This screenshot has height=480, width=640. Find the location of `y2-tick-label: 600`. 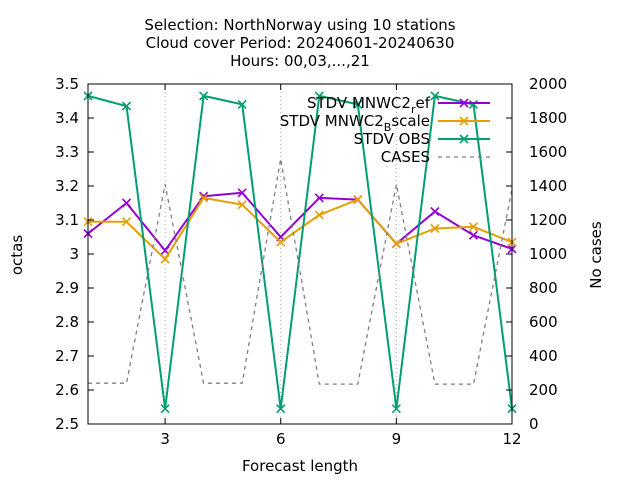

y2-tick-label: 600 is located at coordinates (543, 322).